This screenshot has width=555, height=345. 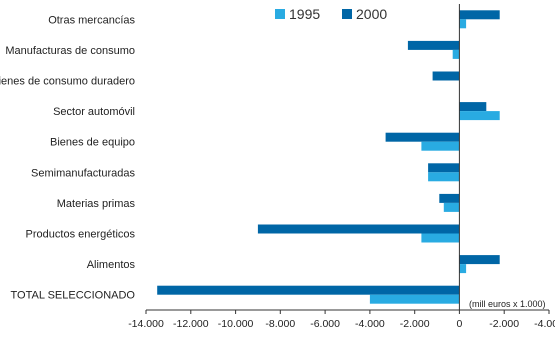 What do you see at coordinates (440, 146) in the screenshot?
I see `bar-1995-bienes-de-equipo` at bounding box center [440, 146].